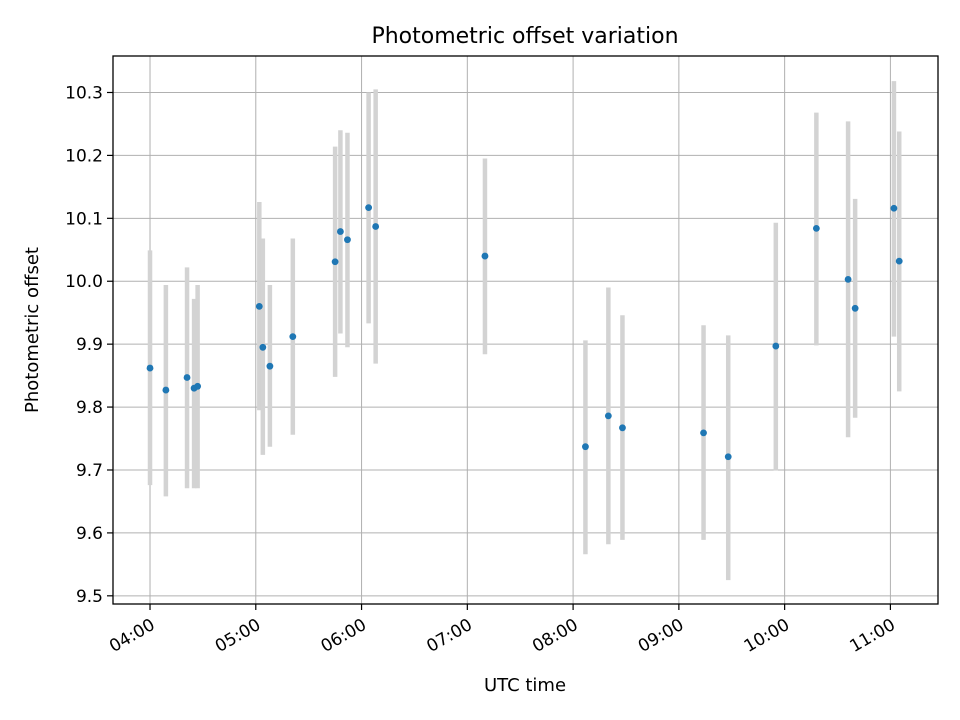  Describe the element at coordinates (89, 534) in the screenshot. I see `y-tick-label: 9.6` at that location.